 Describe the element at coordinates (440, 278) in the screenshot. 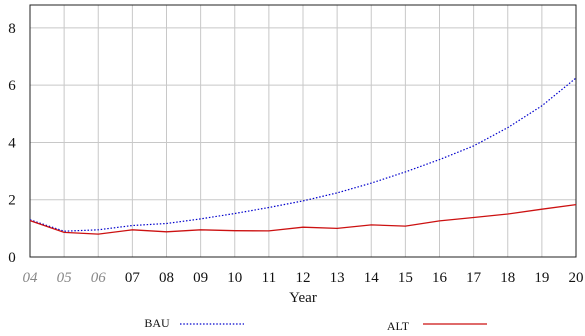

I see `x-tick-label: 16` at that location.